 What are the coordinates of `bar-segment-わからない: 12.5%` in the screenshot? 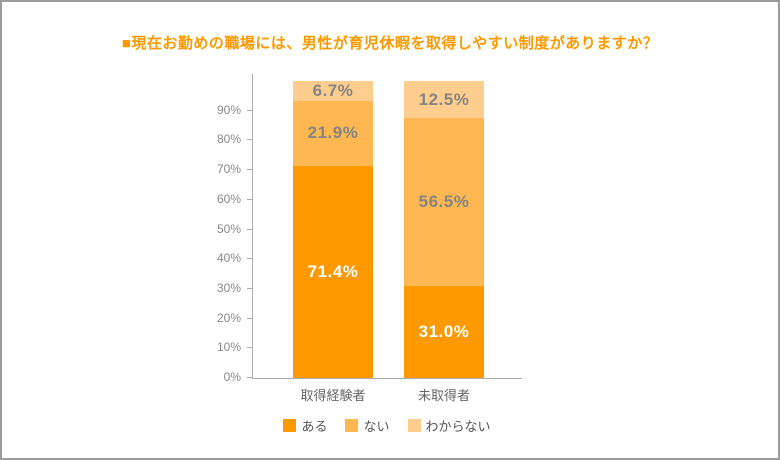 It's located at (444, 100).